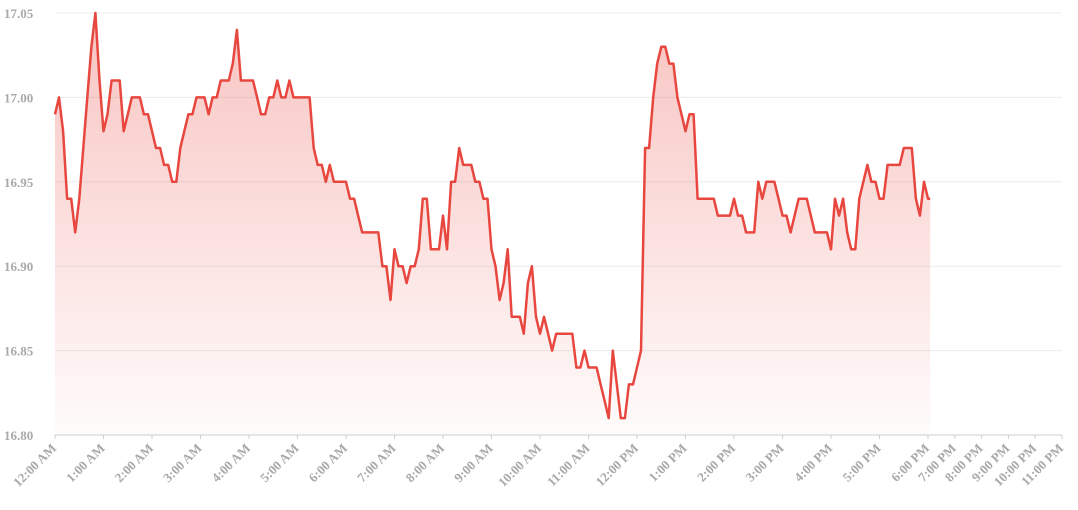  I want to click on x-tick-label: 10:00 AM, so click(519, 465).